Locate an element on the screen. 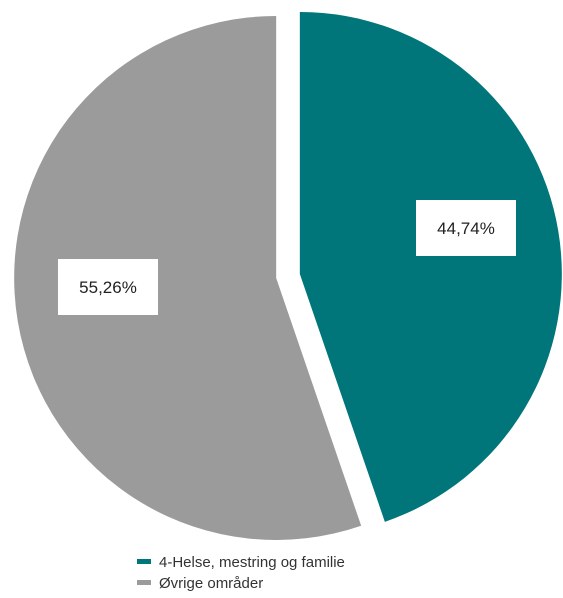 The height and width of the screenshot is (598, 563). data-label-health: 44,74% is located at coordinates (466, 228).